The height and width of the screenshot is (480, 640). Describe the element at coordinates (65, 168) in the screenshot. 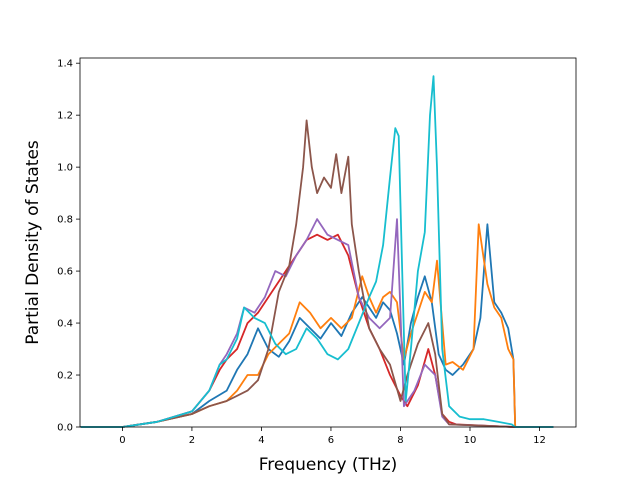

I see `y-tick-label: 1.0` at that location.